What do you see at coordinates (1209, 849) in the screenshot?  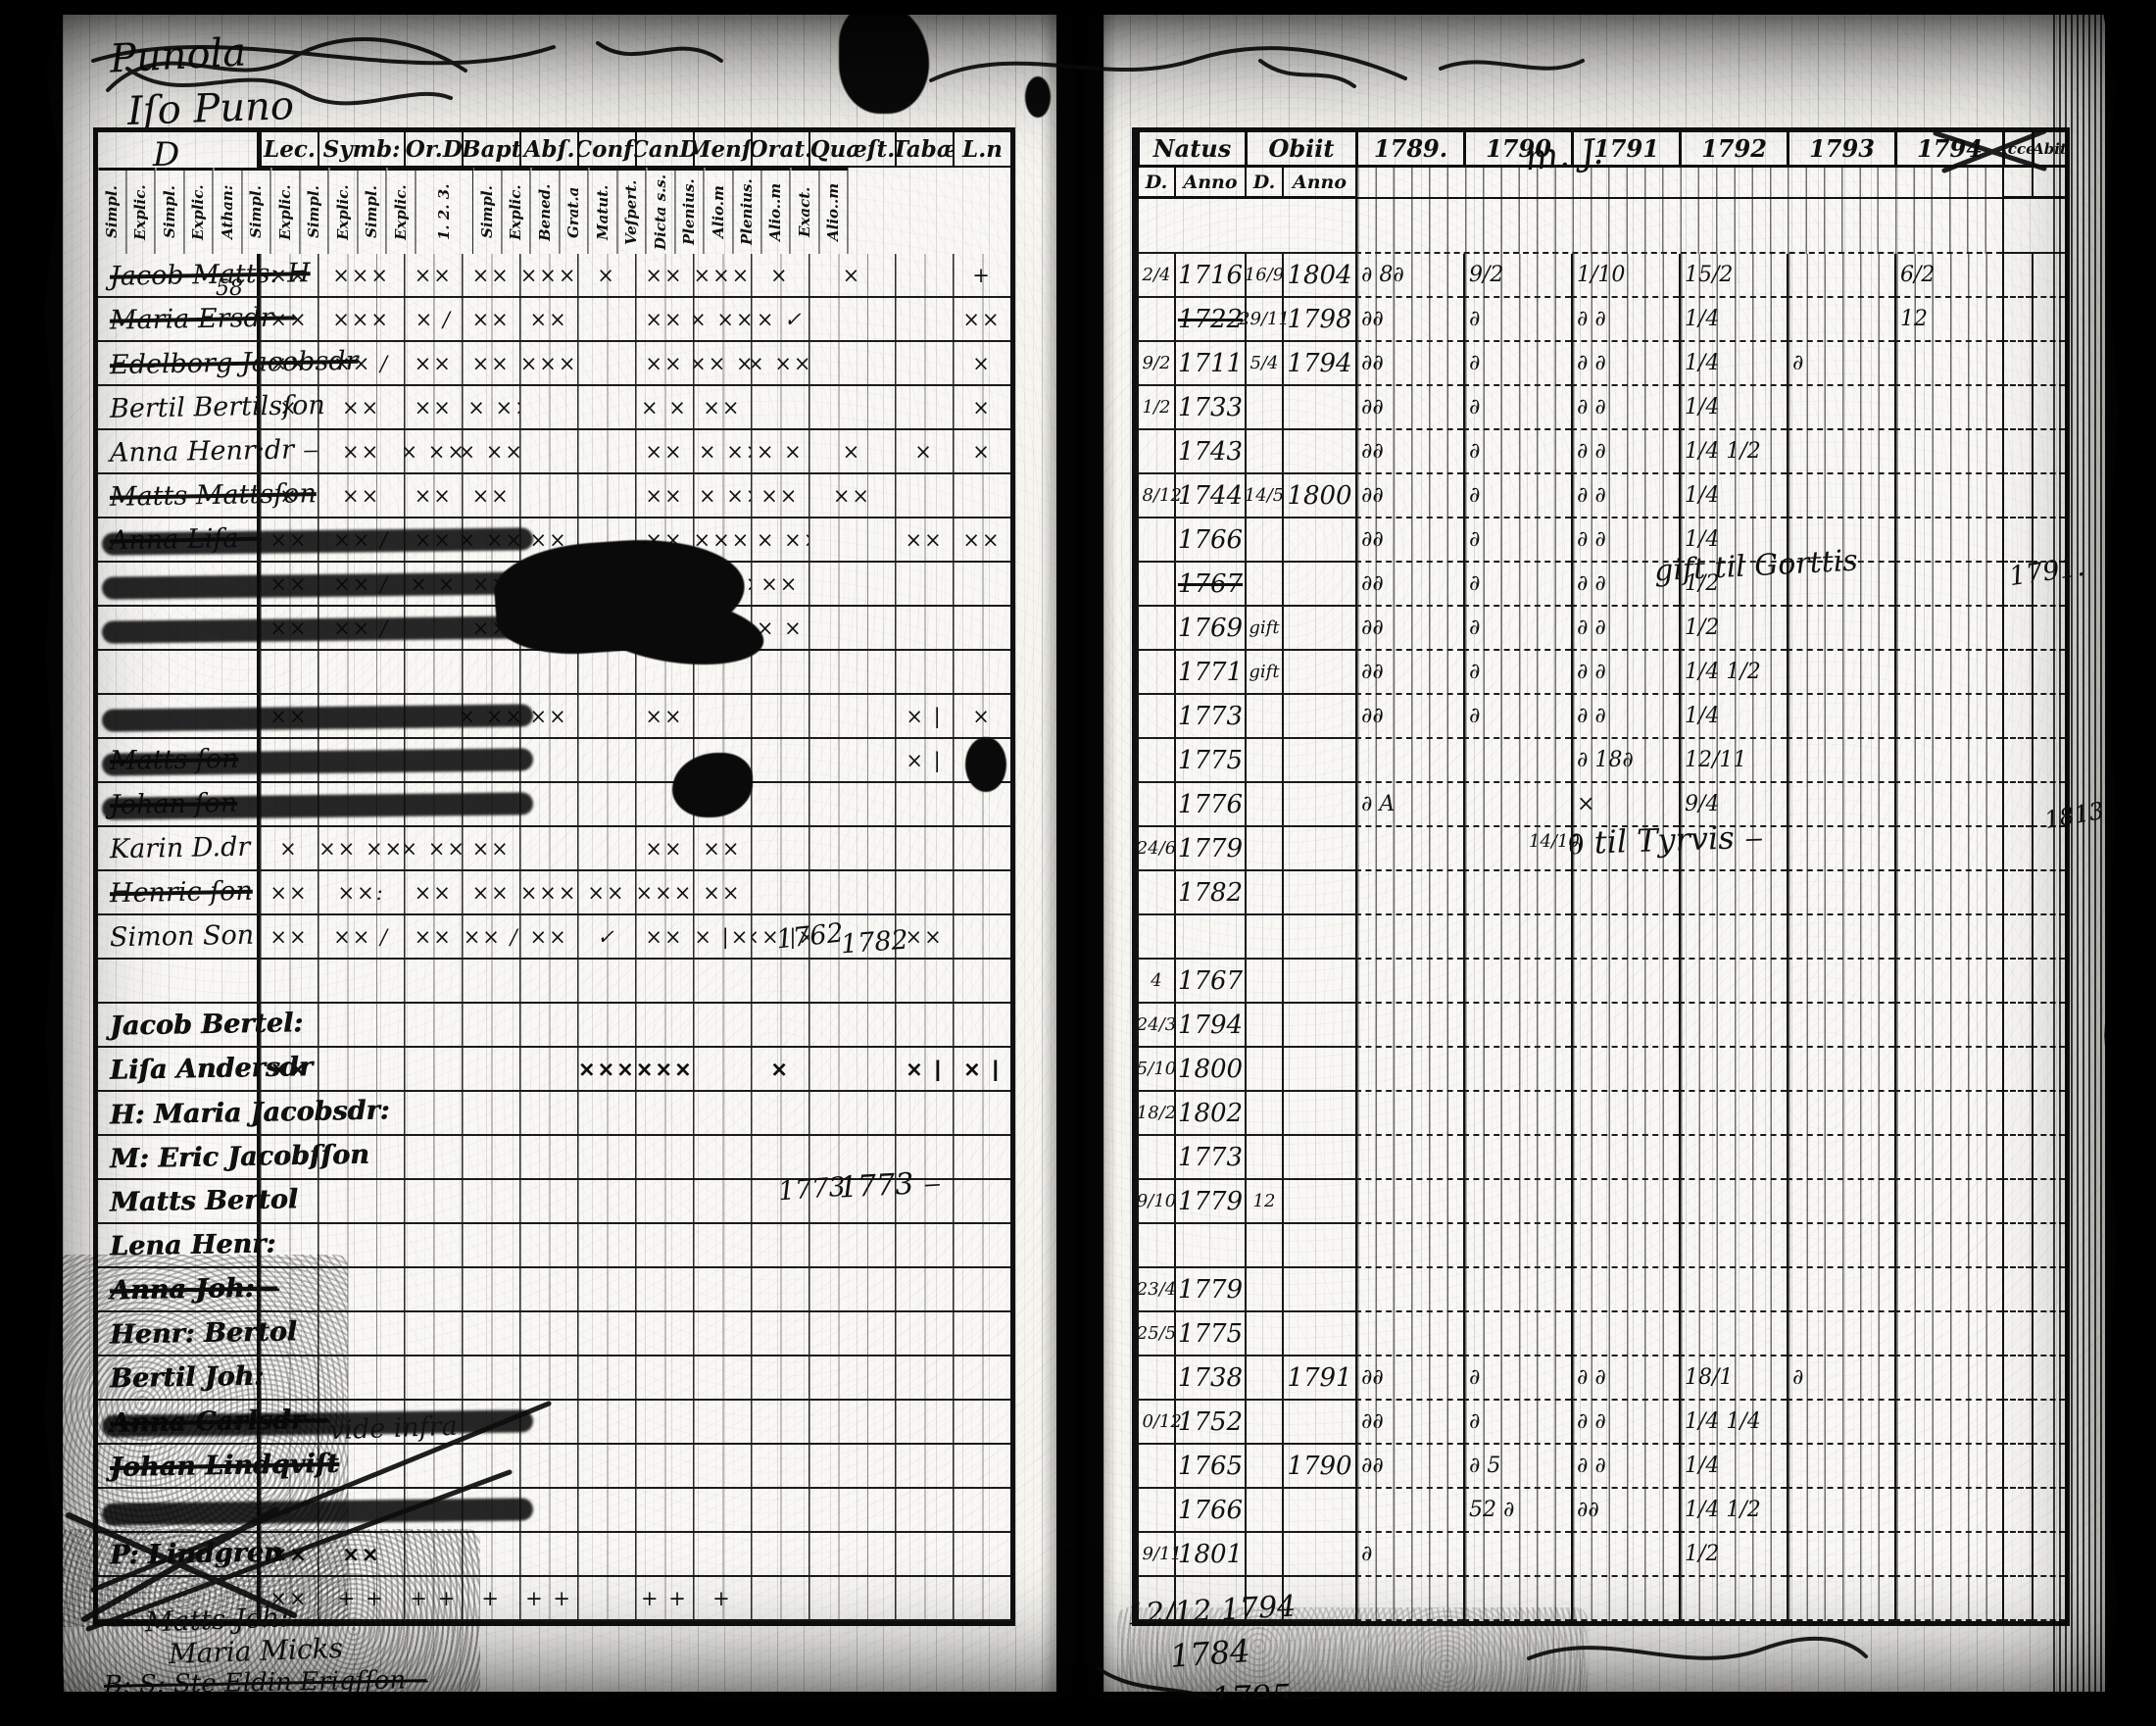 I see `natus-year: 1779` at bounding box center [1209, 849].